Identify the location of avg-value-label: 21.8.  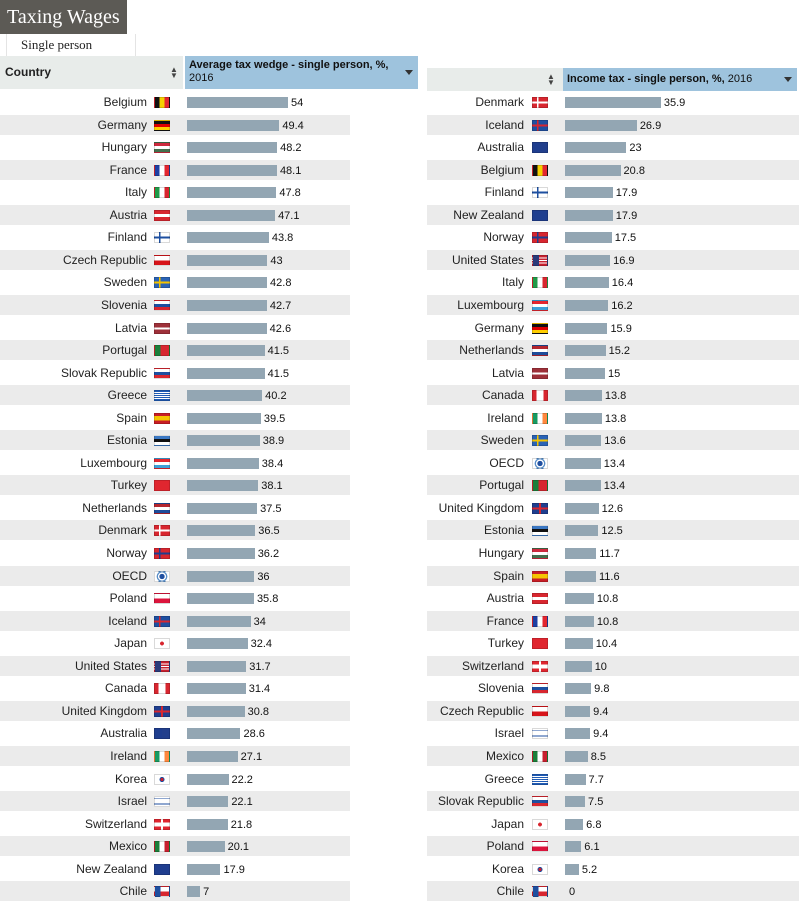
(241, 824).